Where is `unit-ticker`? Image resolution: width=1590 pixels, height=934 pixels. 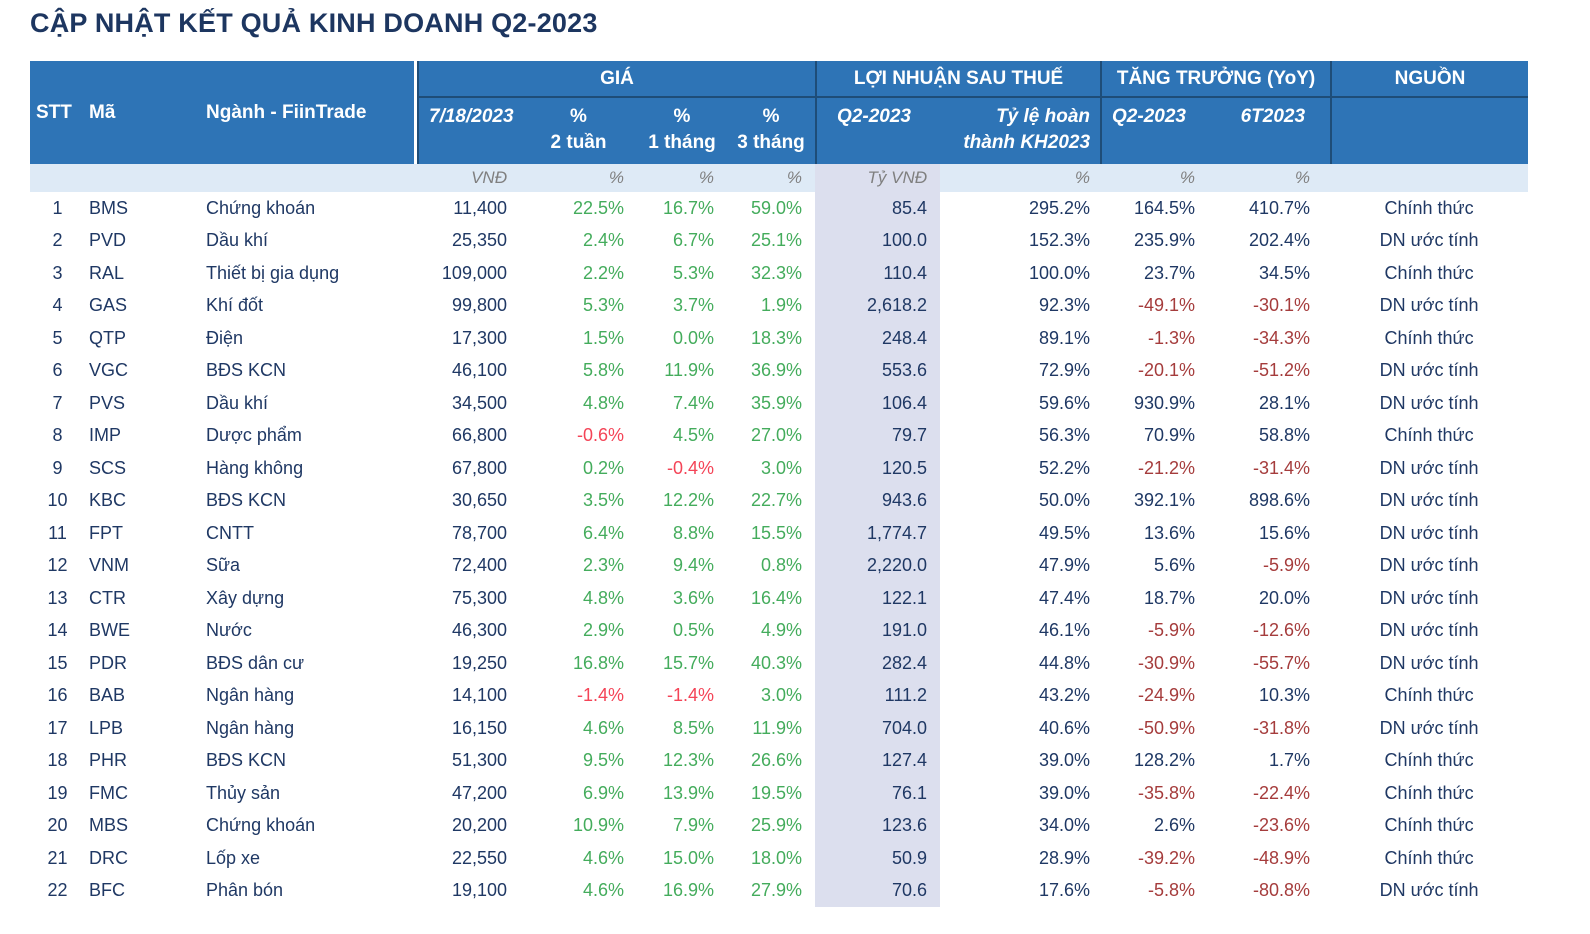 unit-ticker is located at coordinates (137, 178).